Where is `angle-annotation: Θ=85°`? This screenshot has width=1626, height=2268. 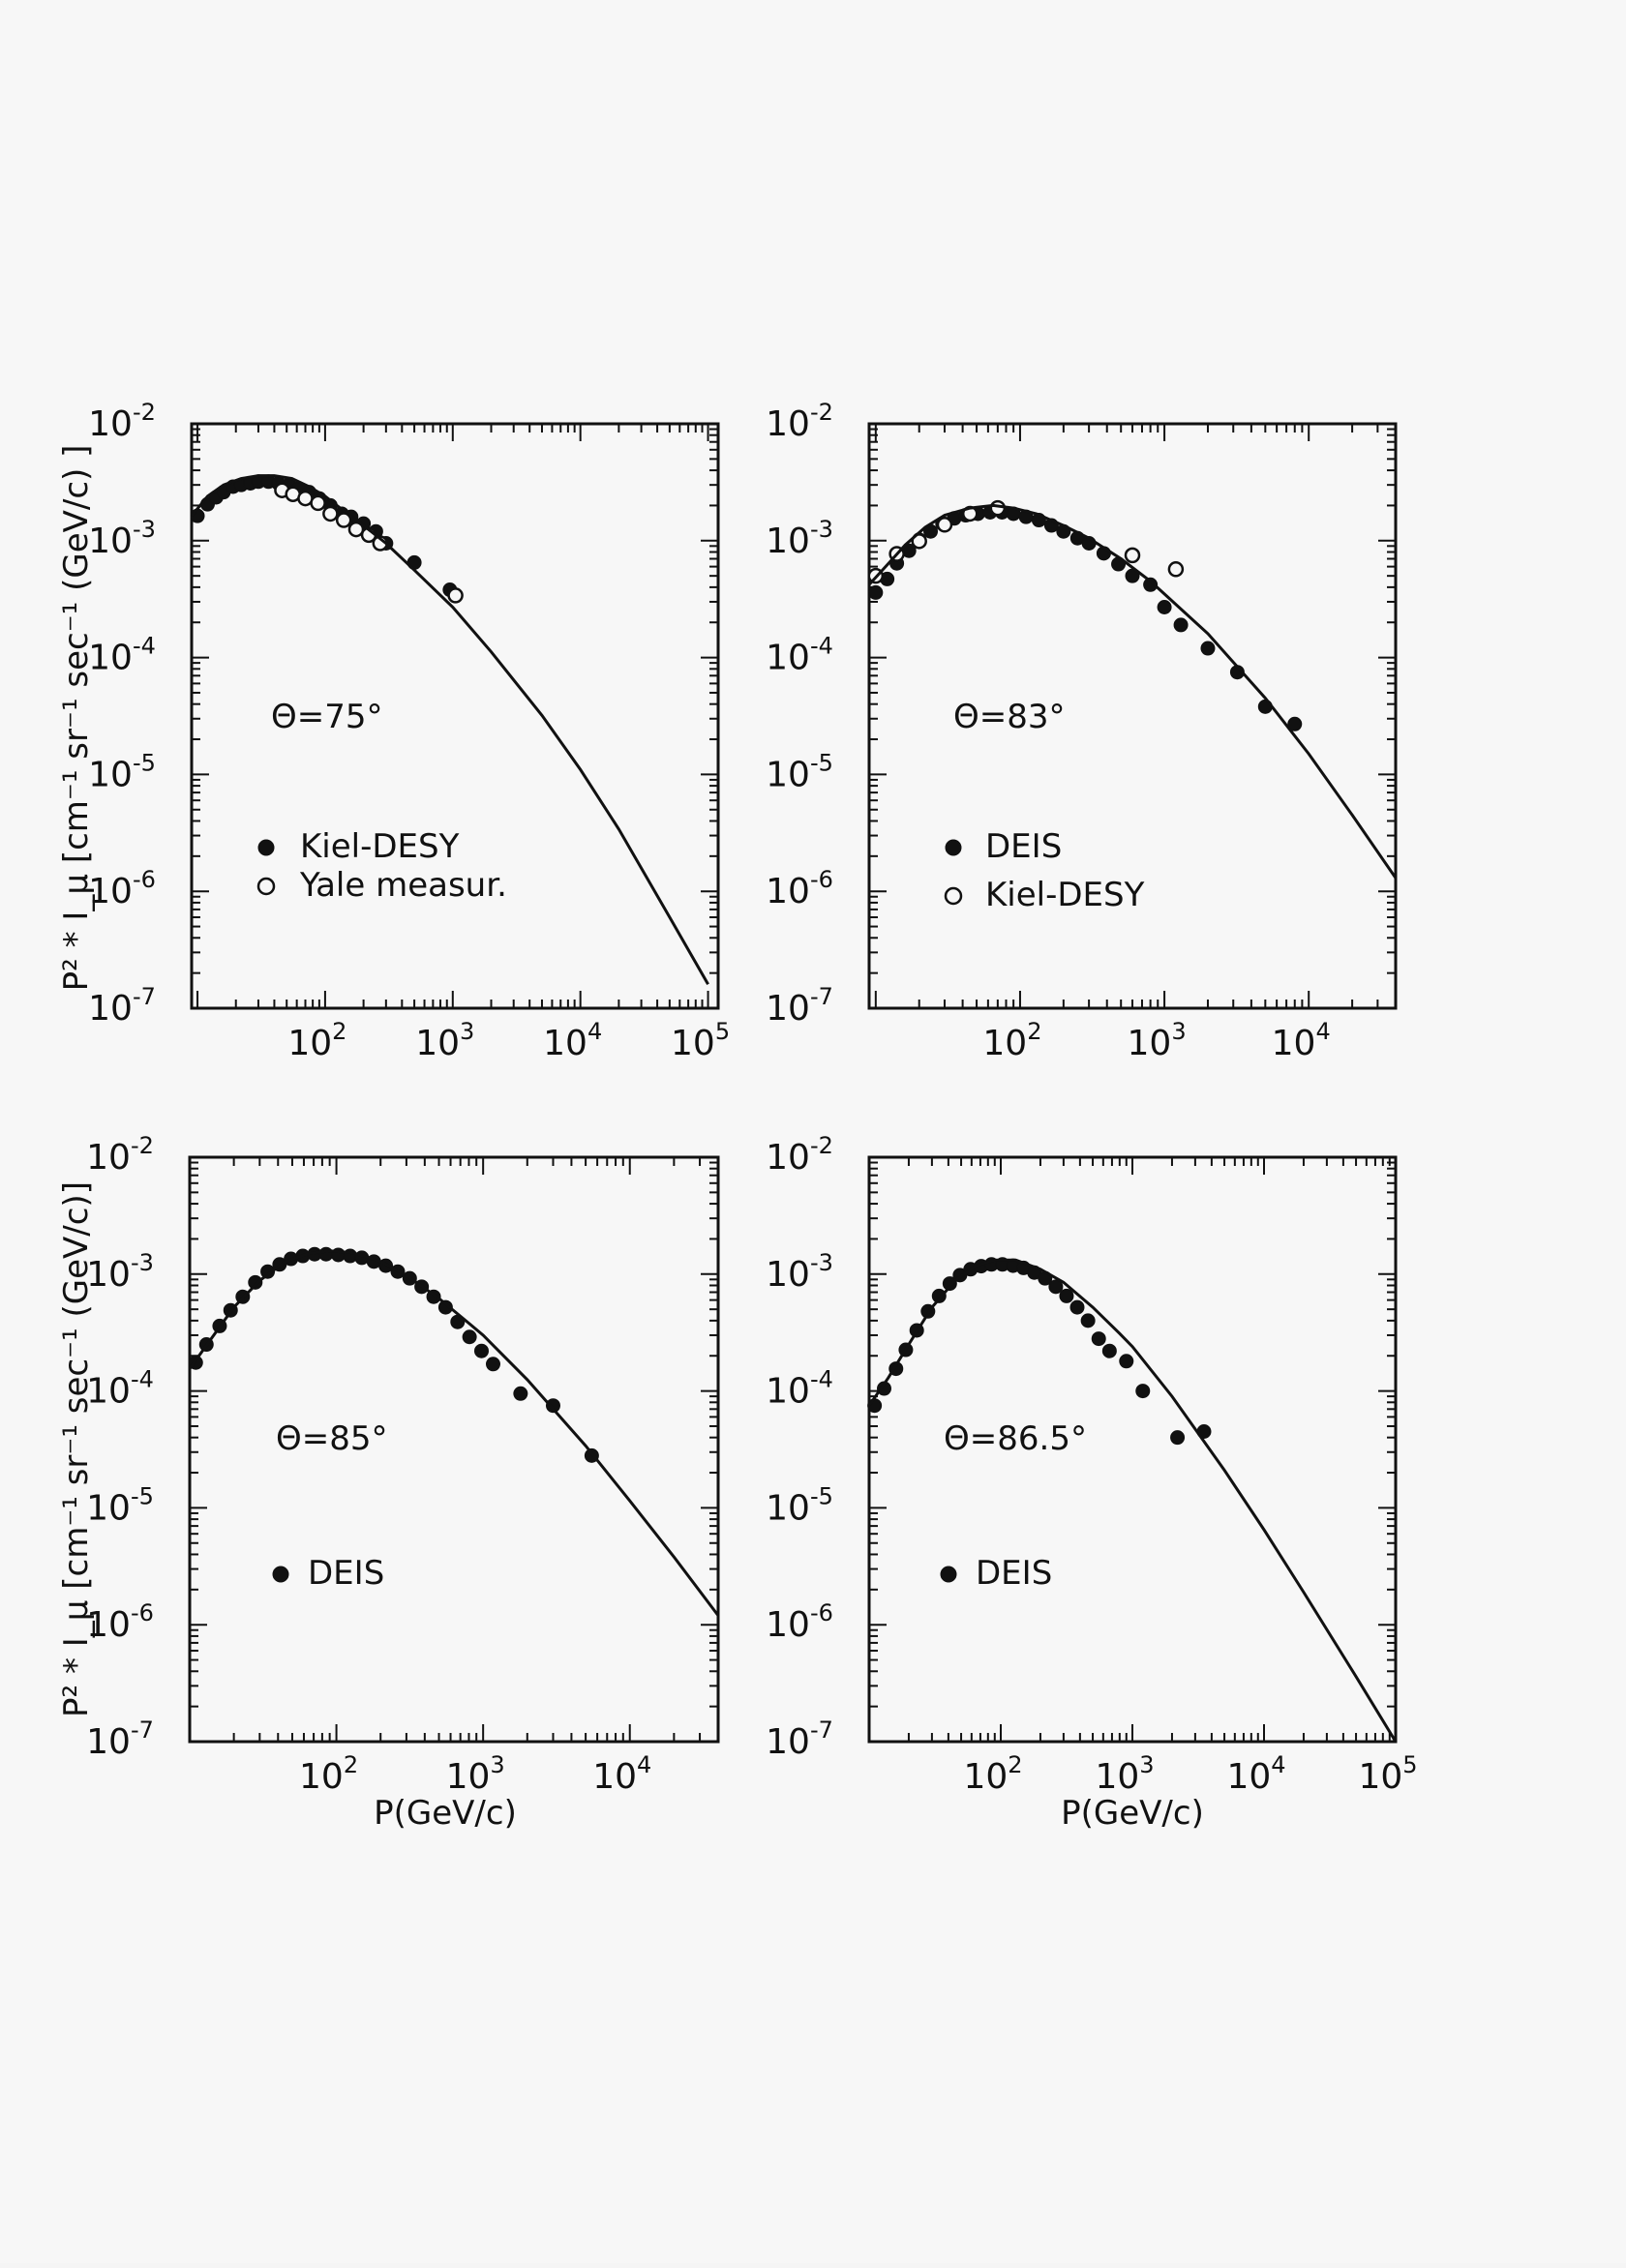
angle-annotation: Θ=85° is located at coordinates (332, 1438).